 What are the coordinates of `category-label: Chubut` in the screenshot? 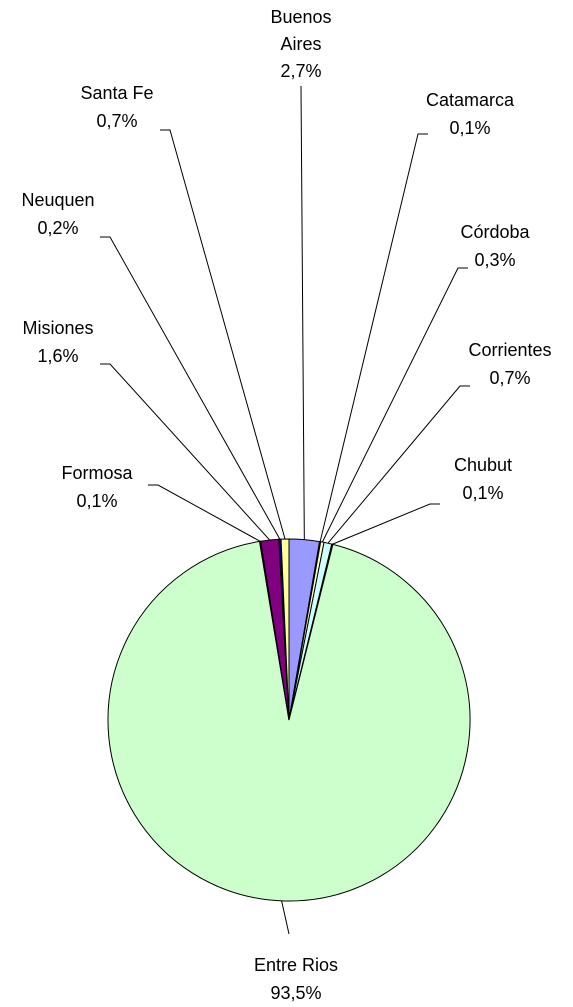 It's located at (483, 465).